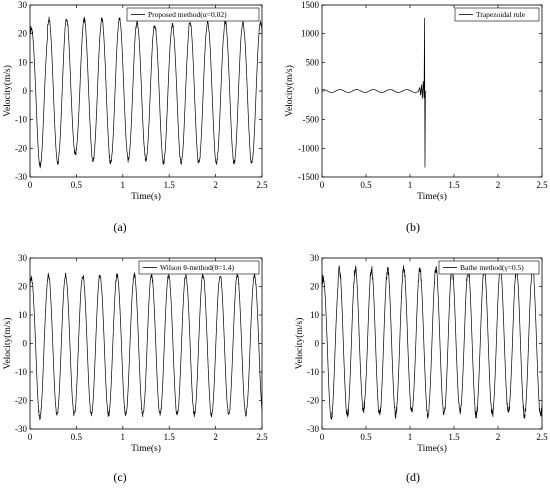  Describe the element at coordinates (310, 34) in the screenshot. I see `y-tick-label: 1000` at that location.